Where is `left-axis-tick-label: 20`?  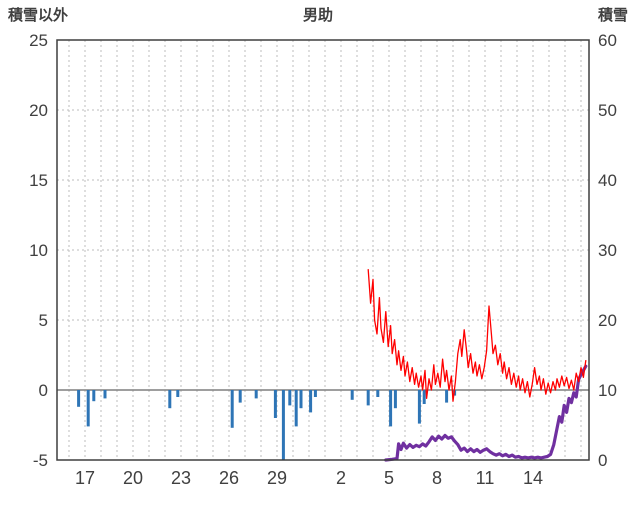
left-axis-tick-label: 20 is located at coordinates (38, 110).